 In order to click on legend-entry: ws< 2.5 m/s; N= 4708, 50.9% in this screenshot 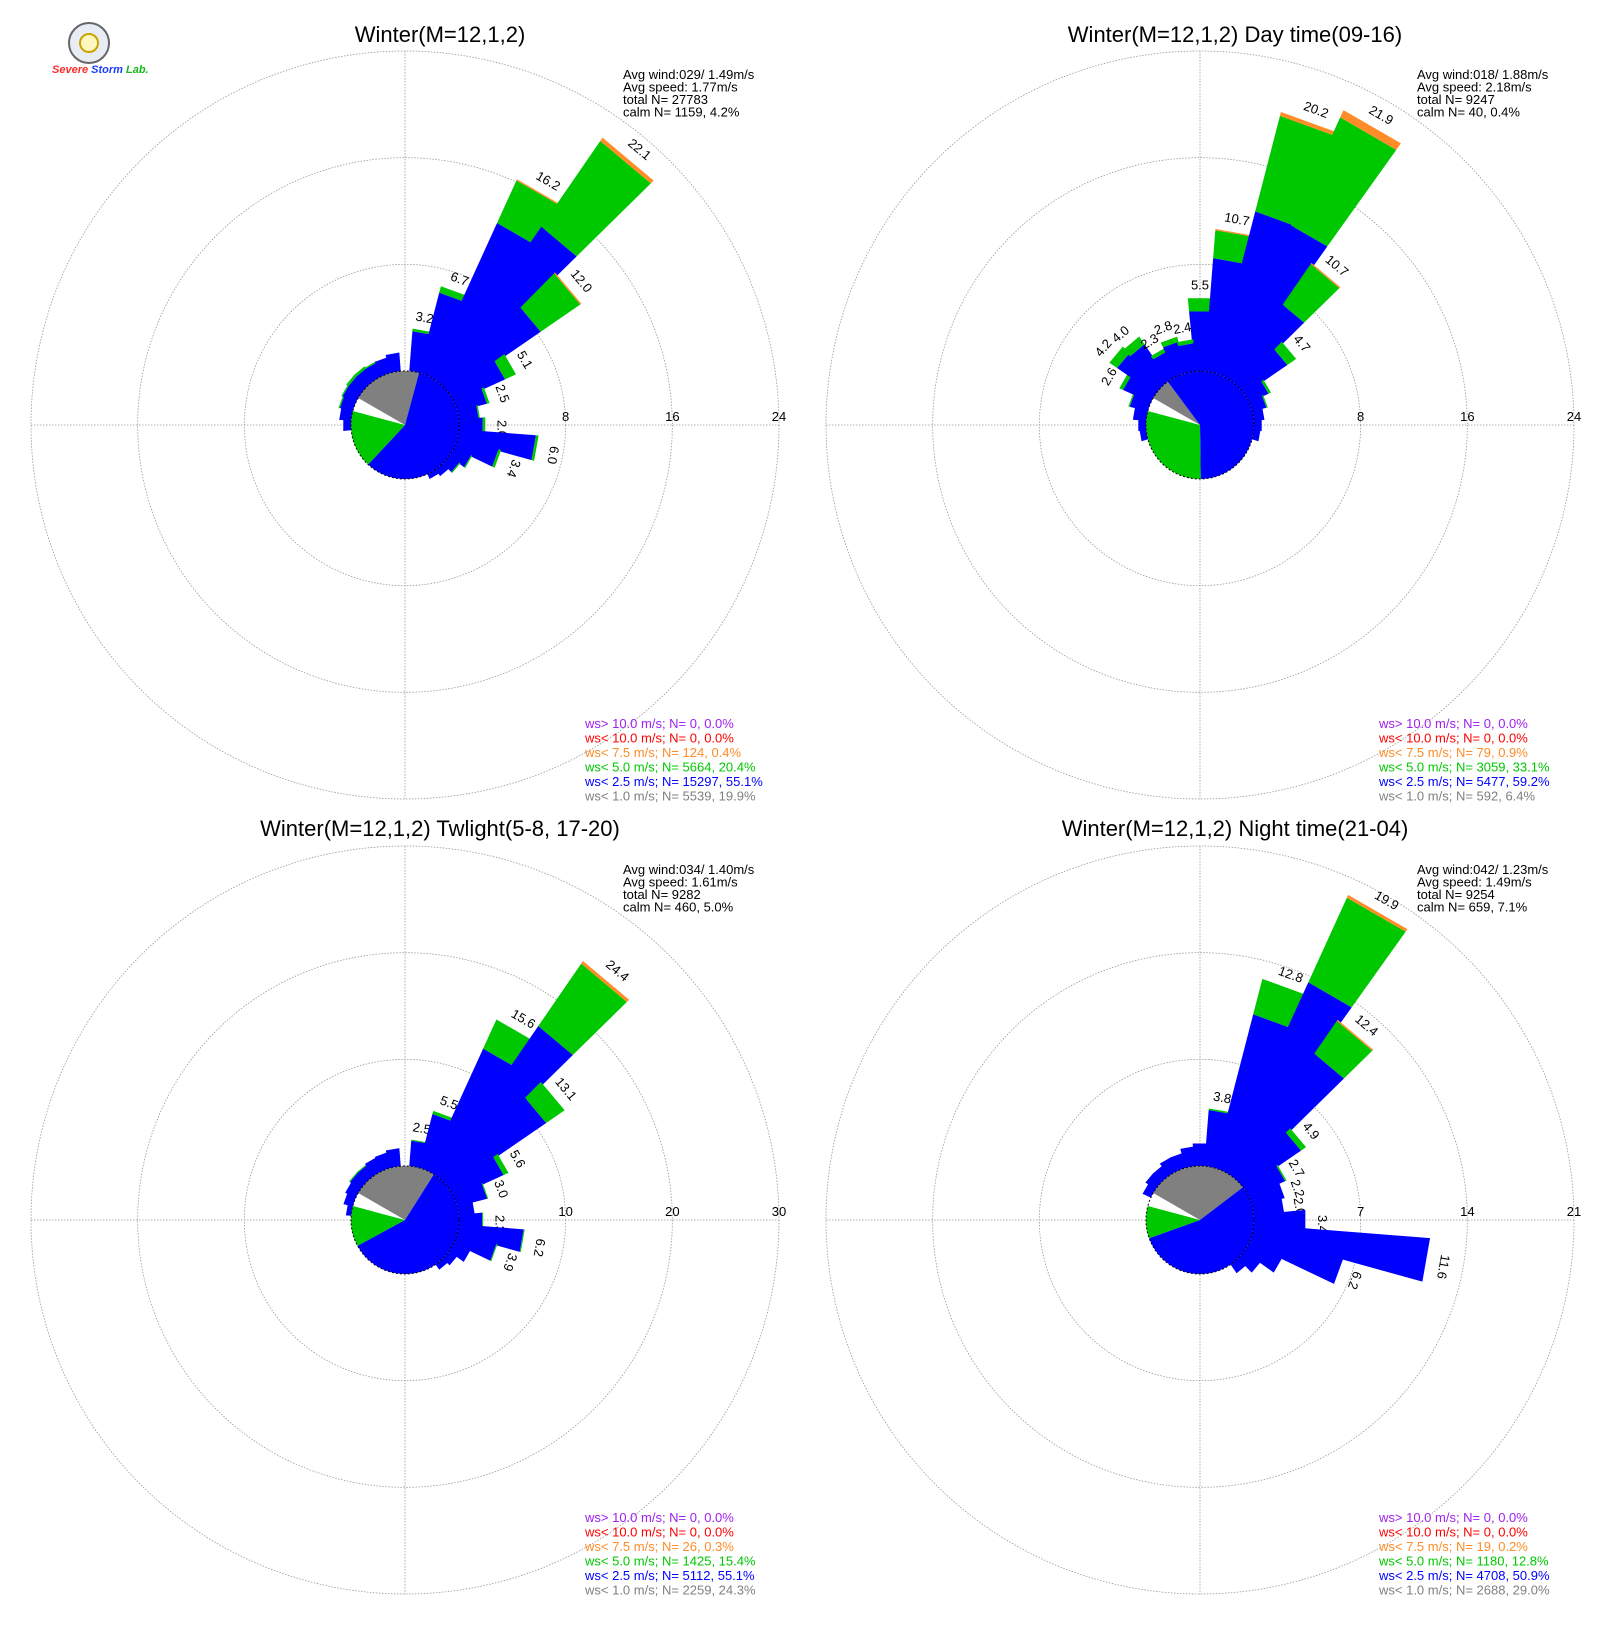, I will do `click(1464, 1575)`.